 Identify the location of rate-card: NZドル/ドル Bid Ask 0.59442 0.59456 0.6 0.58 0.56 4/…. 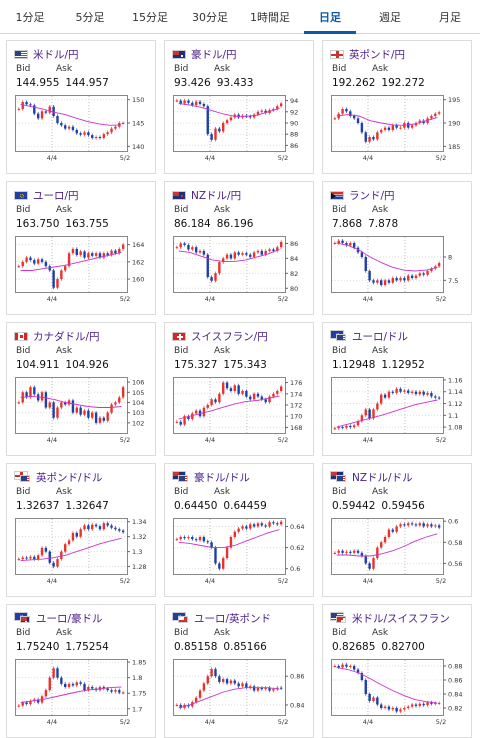
(397, 530).